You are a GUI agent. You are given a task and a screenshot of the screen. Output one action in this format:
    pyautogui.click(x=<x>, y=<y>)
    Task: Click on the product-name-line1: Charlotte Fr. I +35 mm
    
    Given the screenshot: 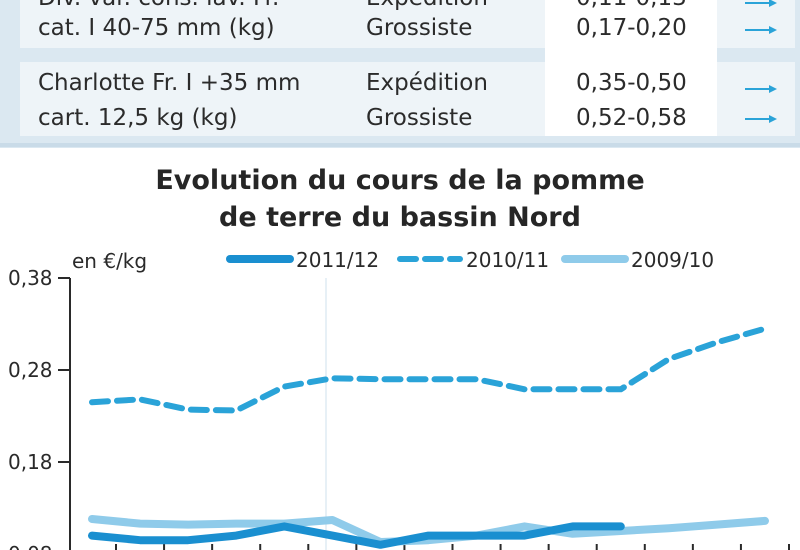 What is the action you would take?
    pyautogui.click(x=169, y=83)
    